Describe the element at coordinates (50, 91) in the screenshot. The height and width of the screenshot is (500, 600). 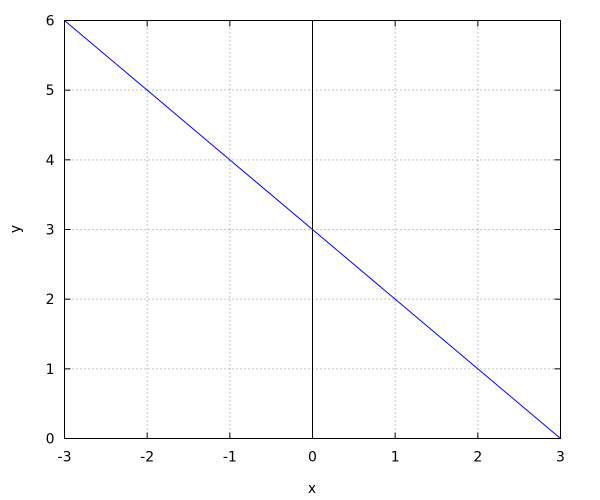
I see `y-tick-label: 5` at that location.